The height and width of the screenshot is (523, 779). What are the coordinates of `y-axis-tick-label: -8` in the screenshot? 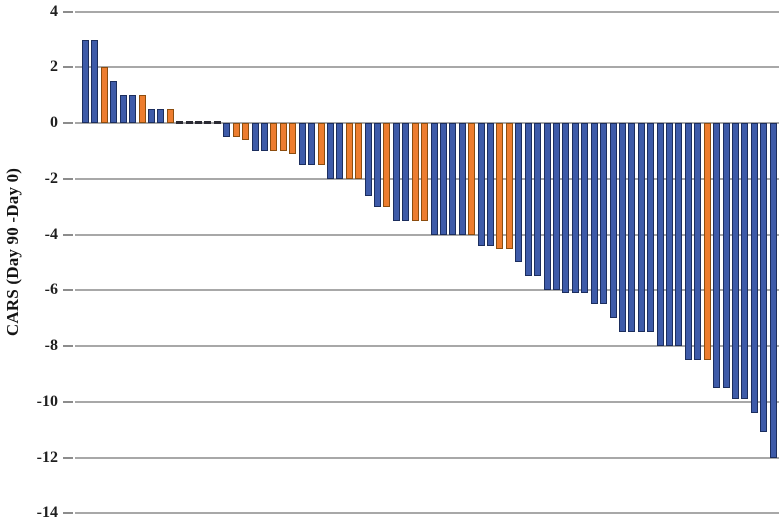 It's located at (51, 346).